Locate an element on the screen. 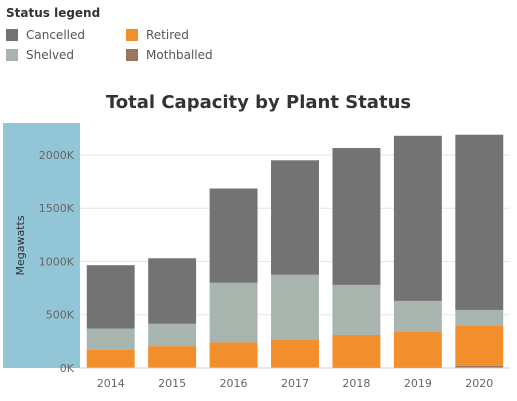 The width and height of the screenshot is (517, 401). bar-retired-2020 is located at coordinates (479, 345).